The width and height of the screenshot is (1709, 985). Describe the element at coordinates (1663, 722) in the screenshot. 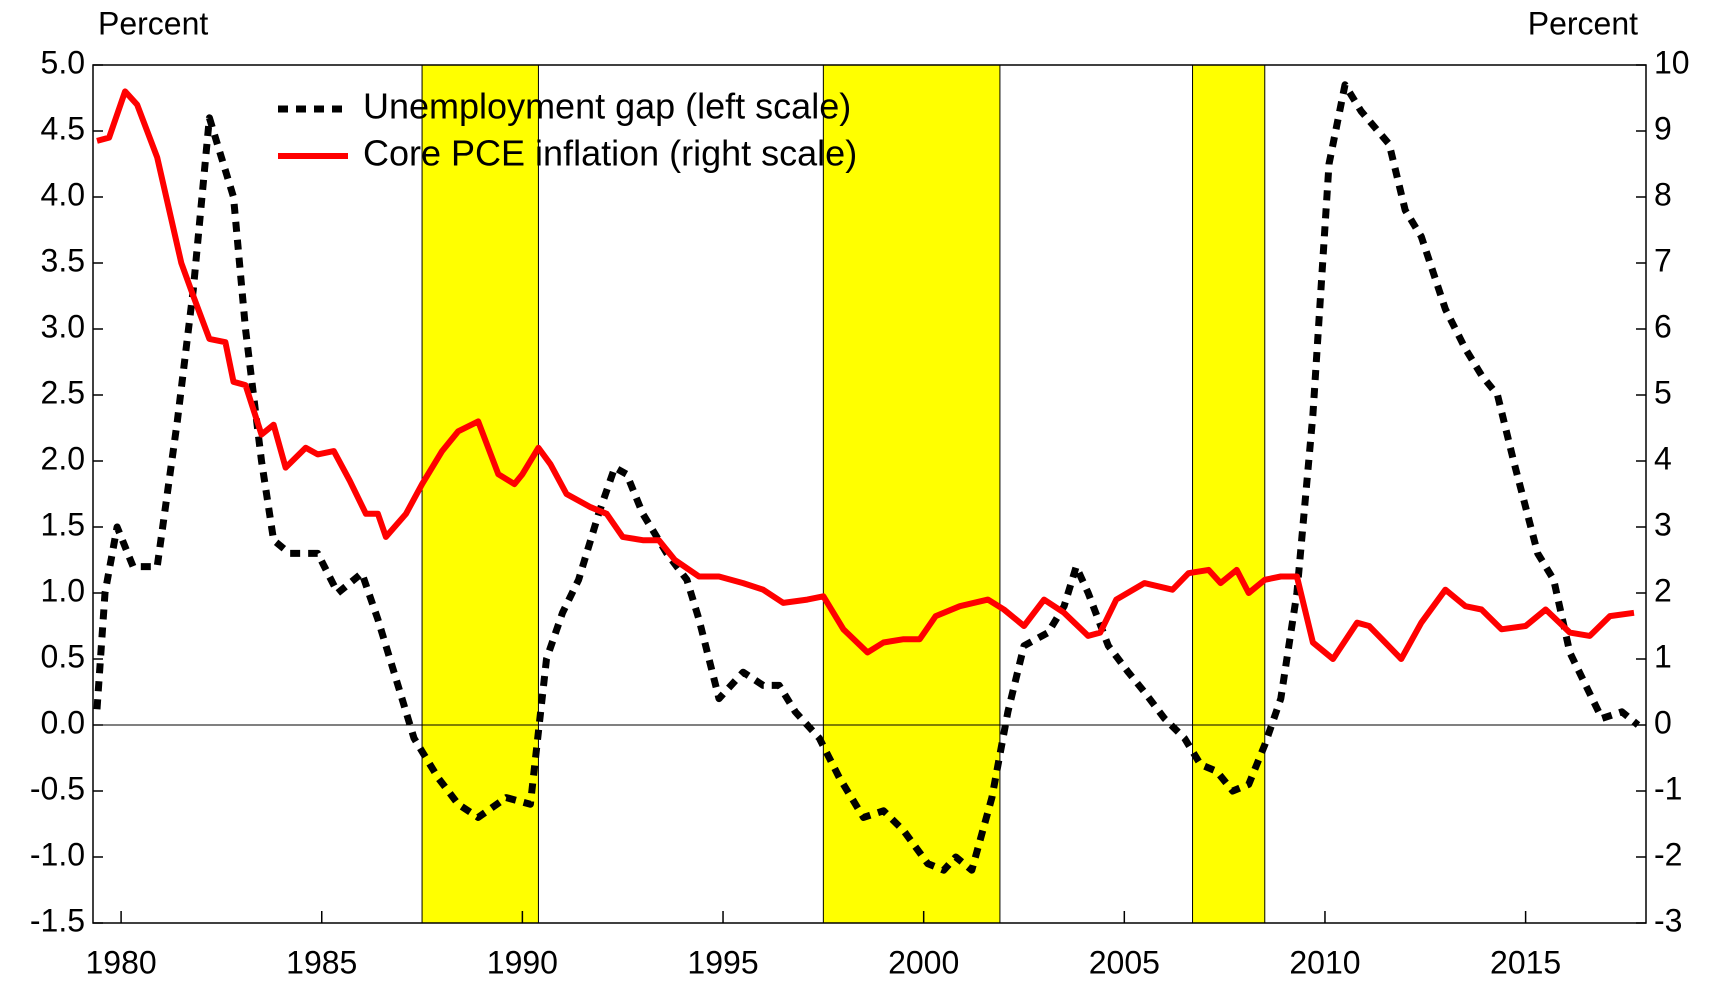

I see `y2-tick-label: 0` at that location.